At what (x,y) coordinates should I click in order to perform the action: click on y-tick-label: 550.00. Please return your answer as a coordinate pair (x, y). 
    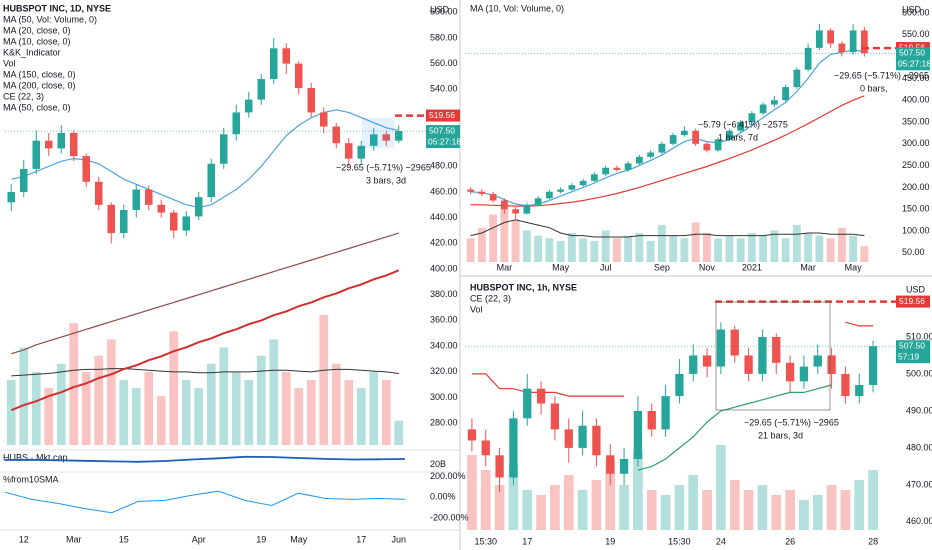
    Looking at the image, I should click on (916, 34).